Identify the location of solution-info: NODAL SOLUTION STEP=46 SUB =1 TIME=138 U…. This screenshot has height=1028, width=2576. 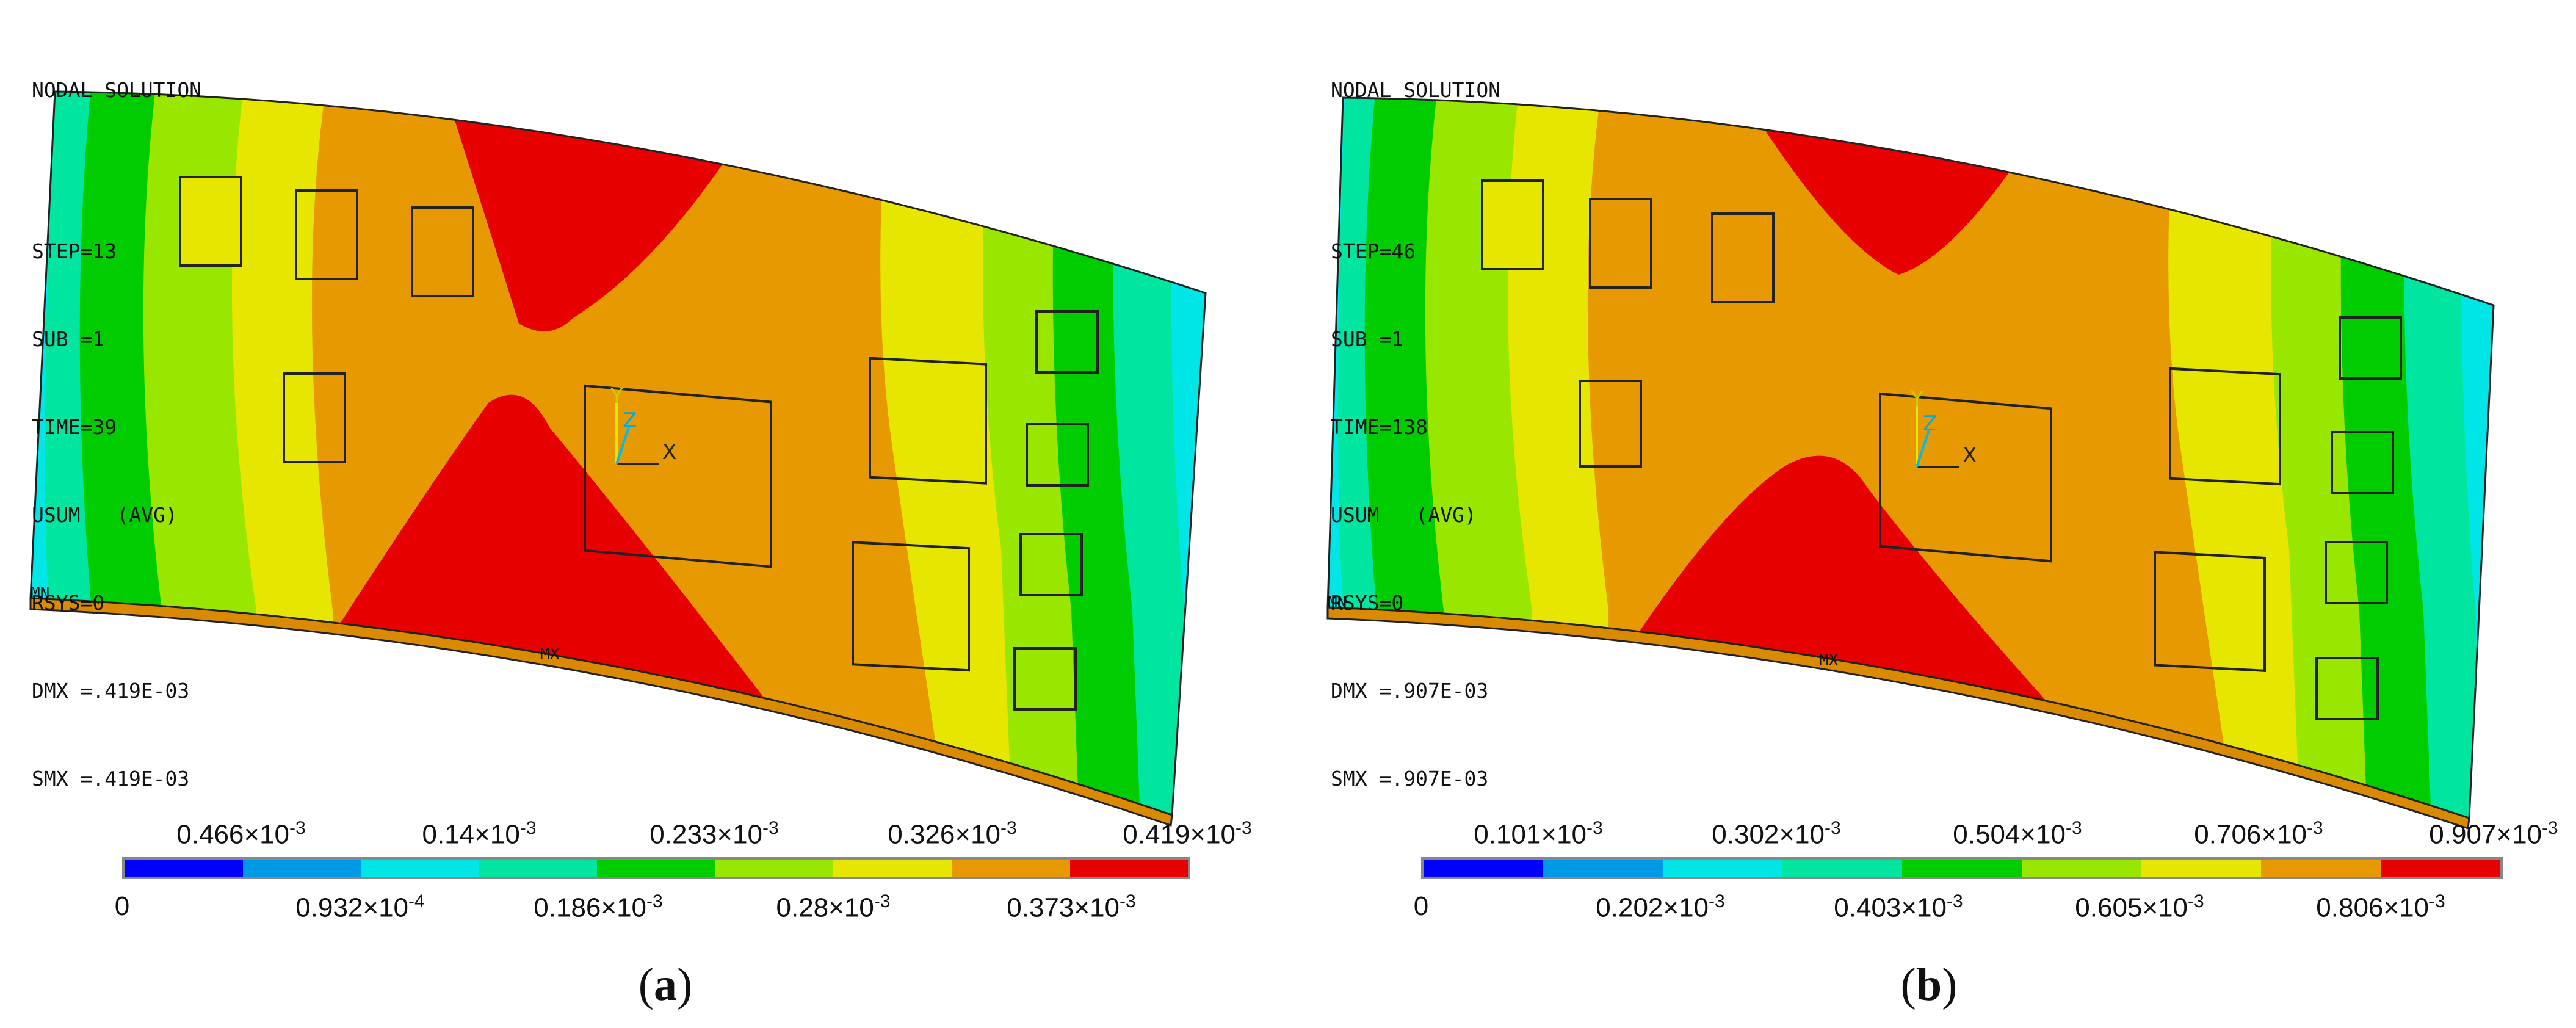
(1415, 435).